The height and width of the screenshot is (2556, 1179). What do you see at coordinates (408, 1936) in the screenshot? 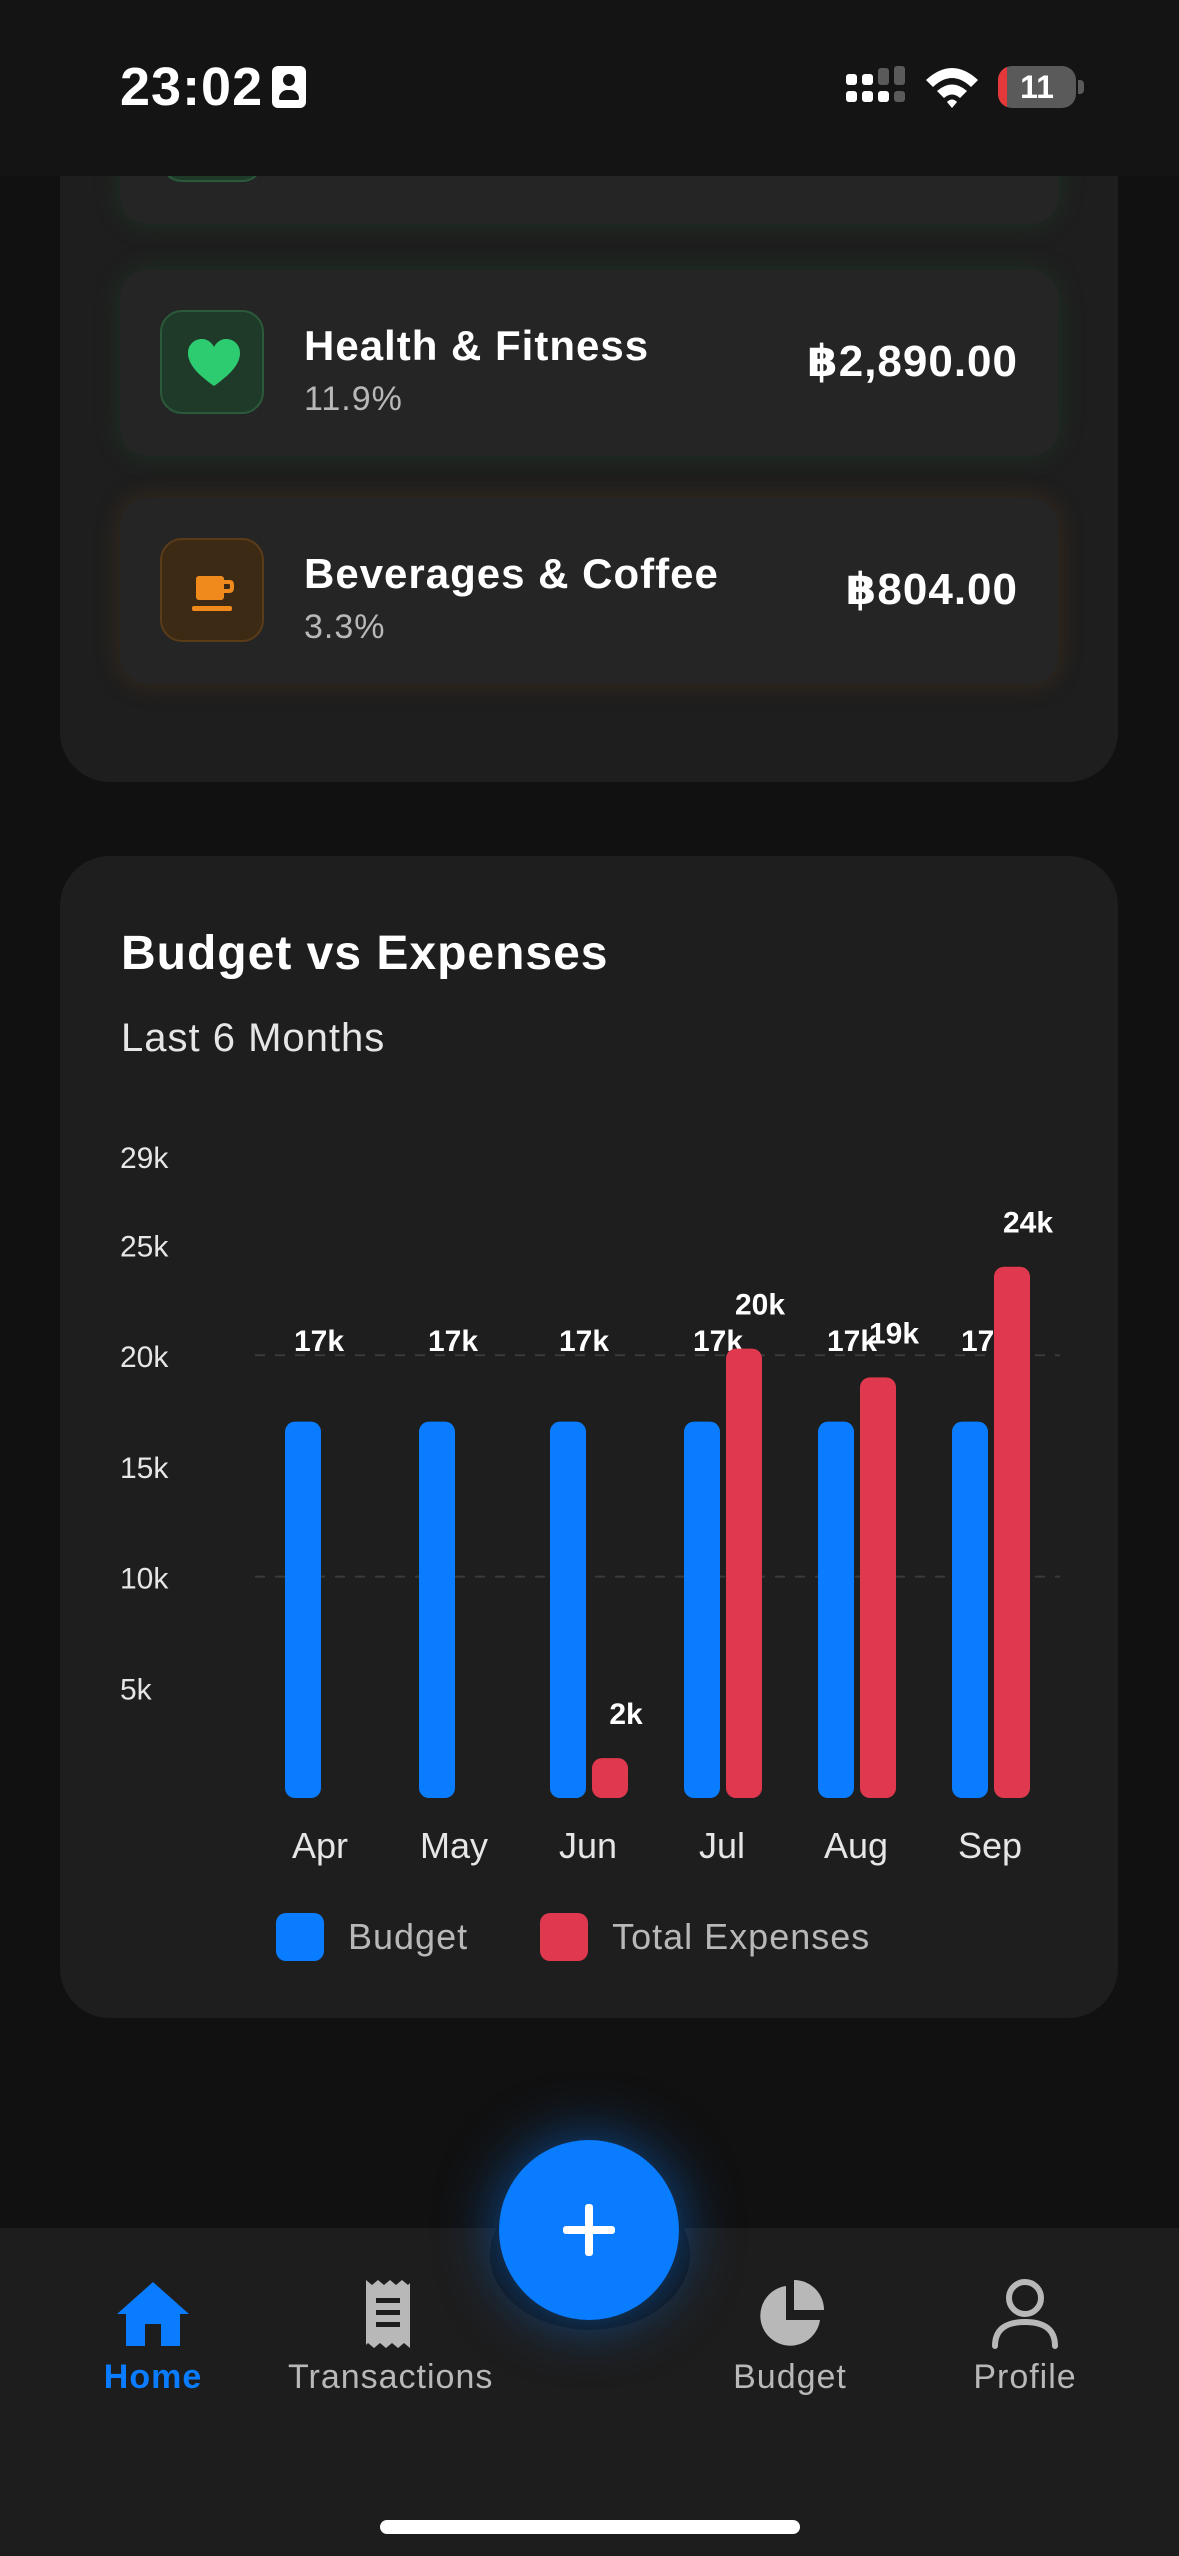
I see `legend-label-budget: Budget` at bounding box center [408, 1936].